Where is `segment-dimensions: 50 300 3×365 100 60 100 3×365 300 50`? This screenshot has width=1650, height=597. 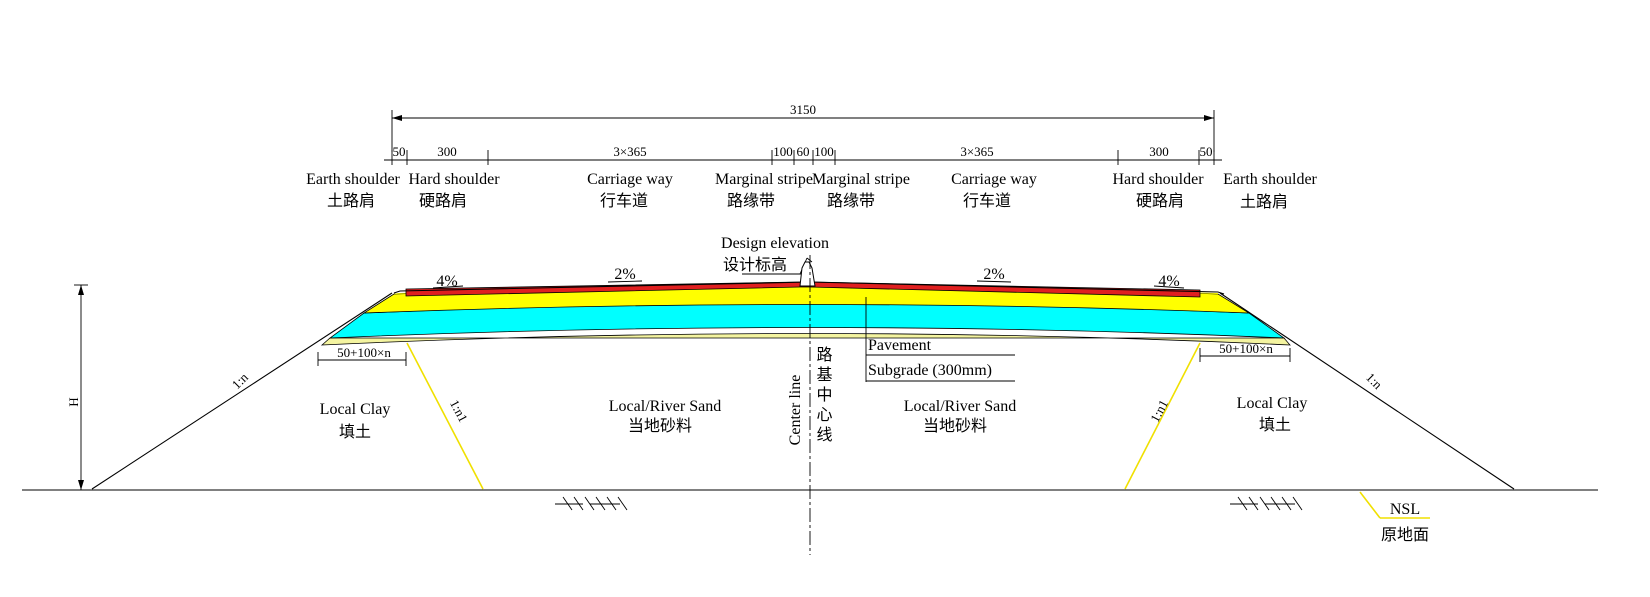
segment-dimensions: 50 300 3×365 100 60 100 3×365 300 50 is located at coordinates (803, 154).